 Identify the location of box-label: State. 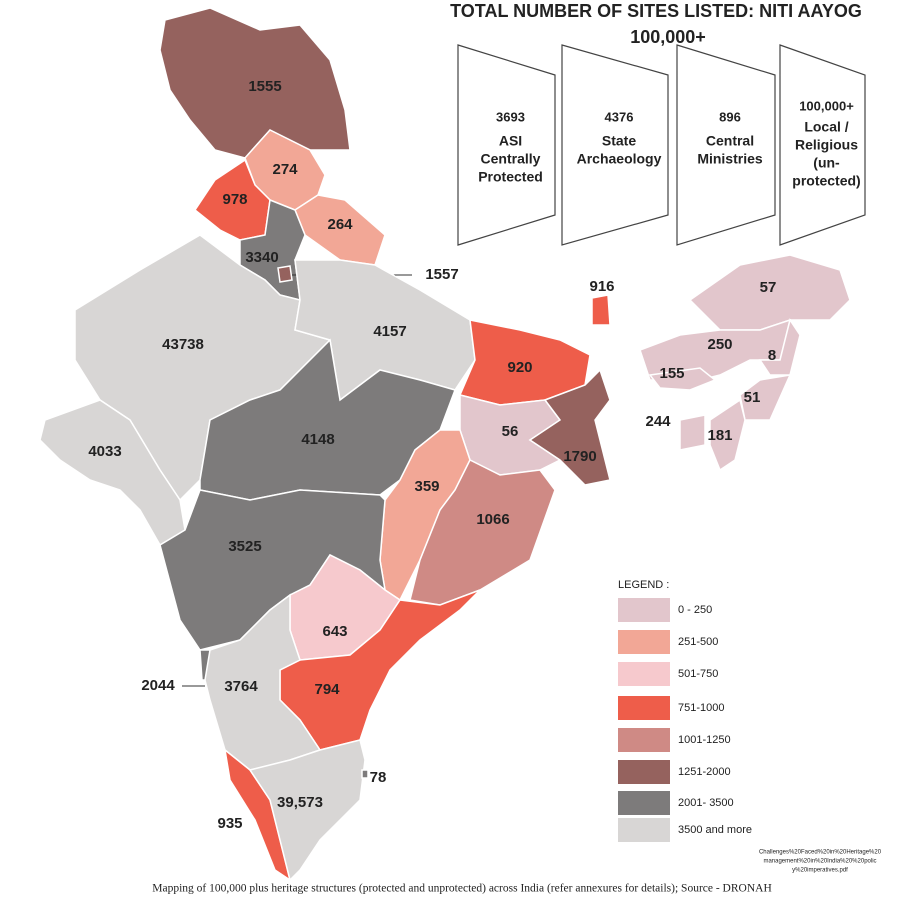
(619, 141).